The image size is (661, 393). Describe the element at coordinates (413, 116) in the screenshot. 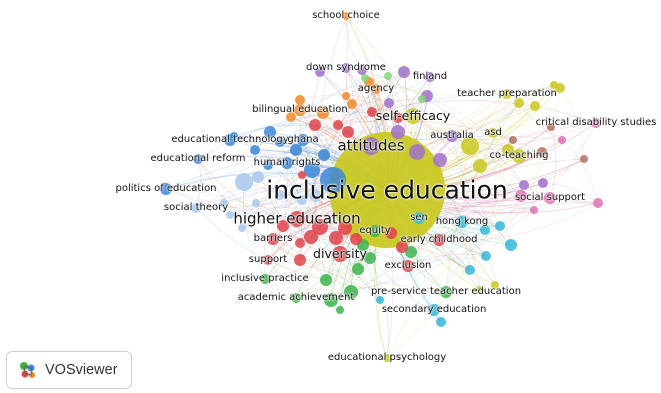

I see `self-efficacy-node` at that location.